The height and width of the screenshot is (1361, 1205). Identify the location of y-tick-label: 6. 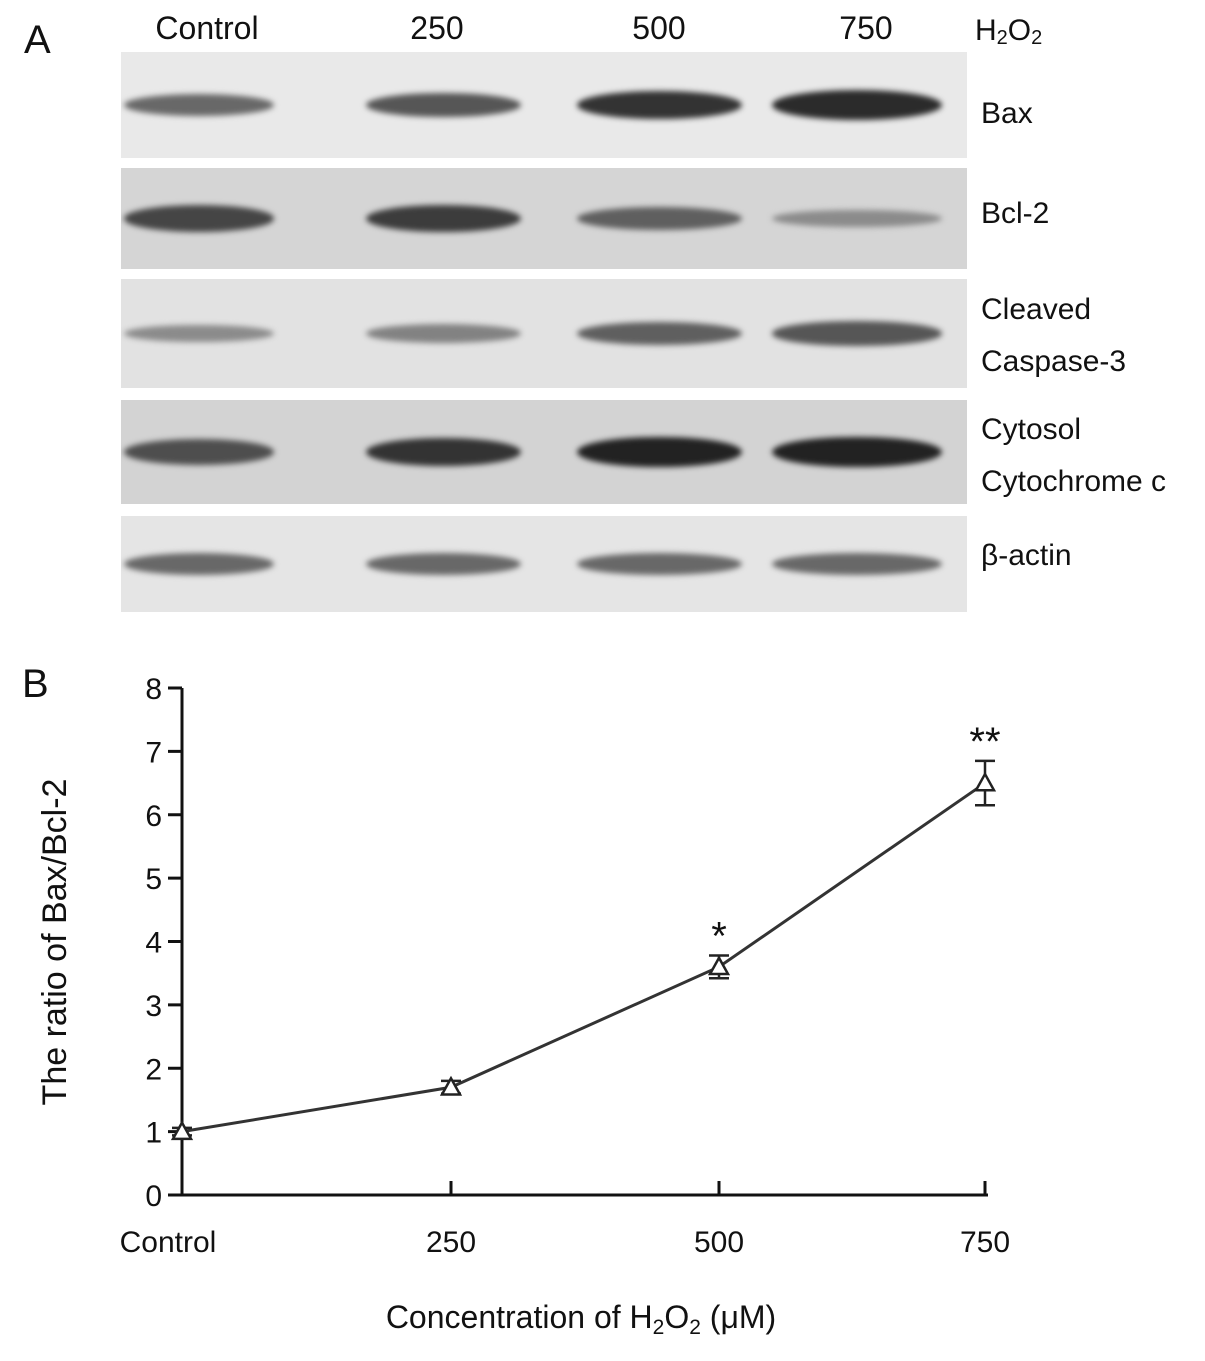
(153, 816).